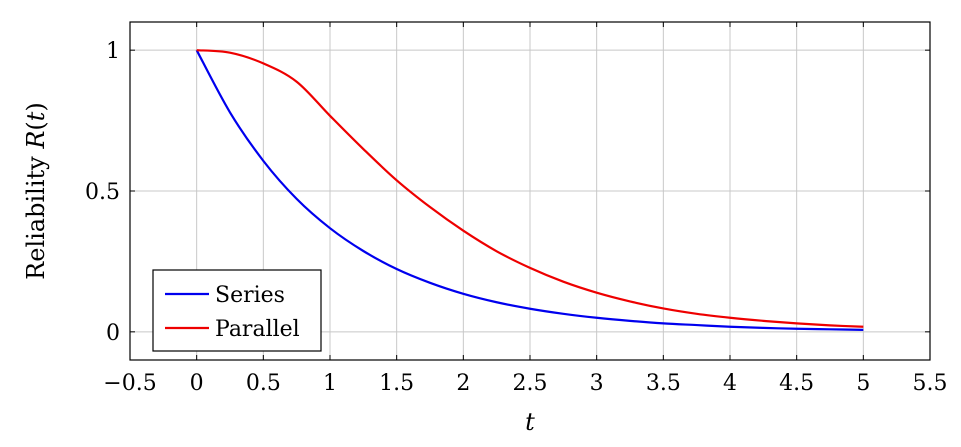 This screenshot has height=447, width=961. I want to click on x-tick-label: 2, so click(463, 383).